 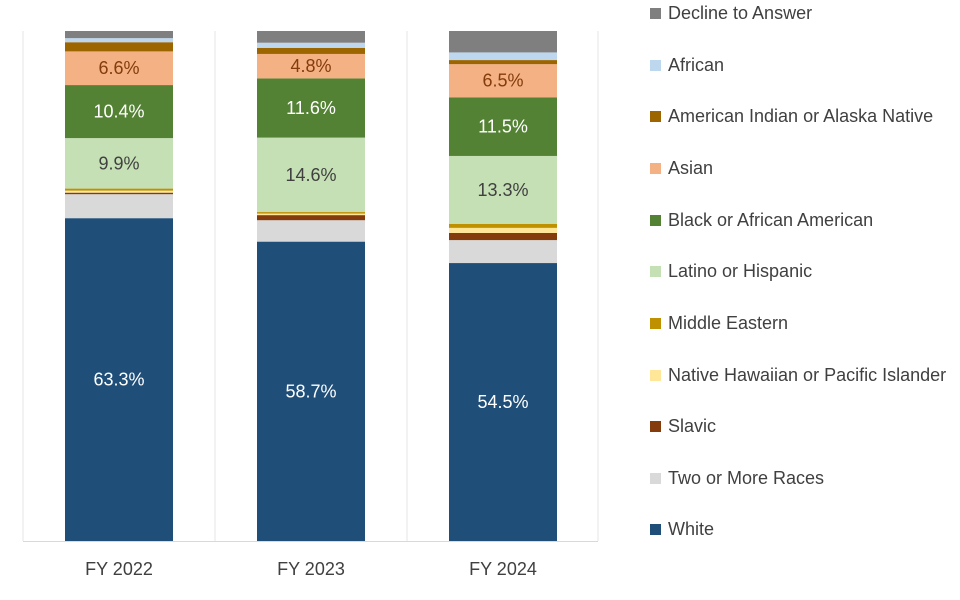 I want to click on bar-white-fy-2022, so click(x=119, y=380).